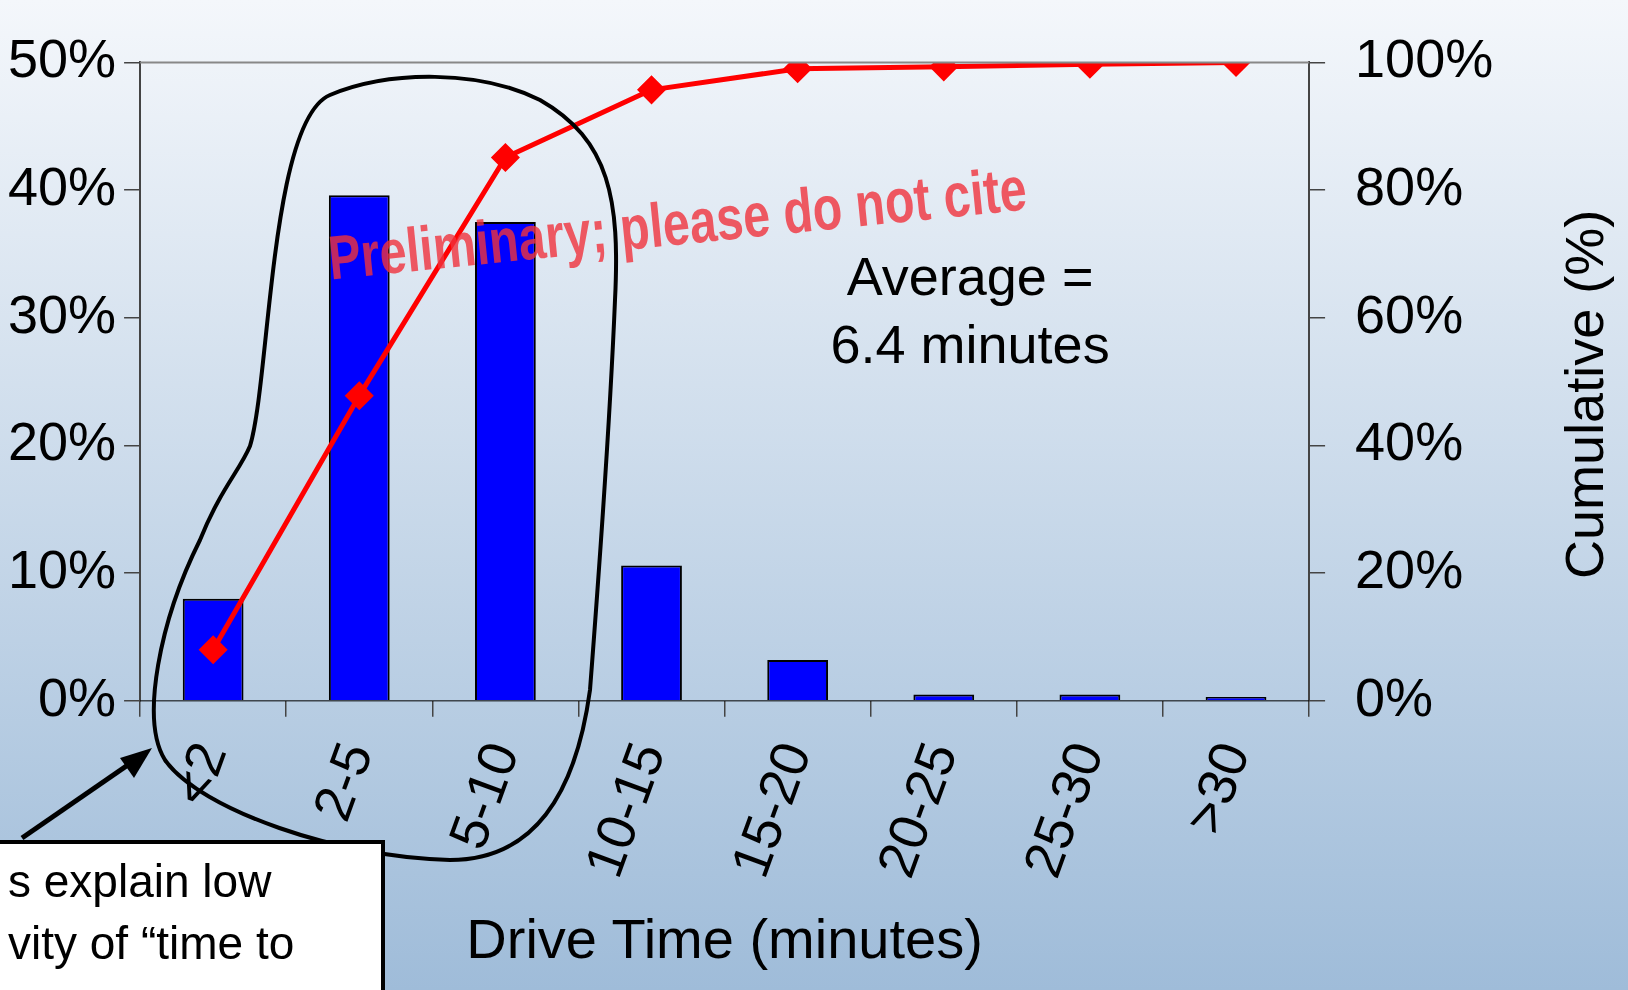 The height and width of the screenshot is (990, 1628). I want to click on text-box: s explain low vity of “time to, so click(192, 915).